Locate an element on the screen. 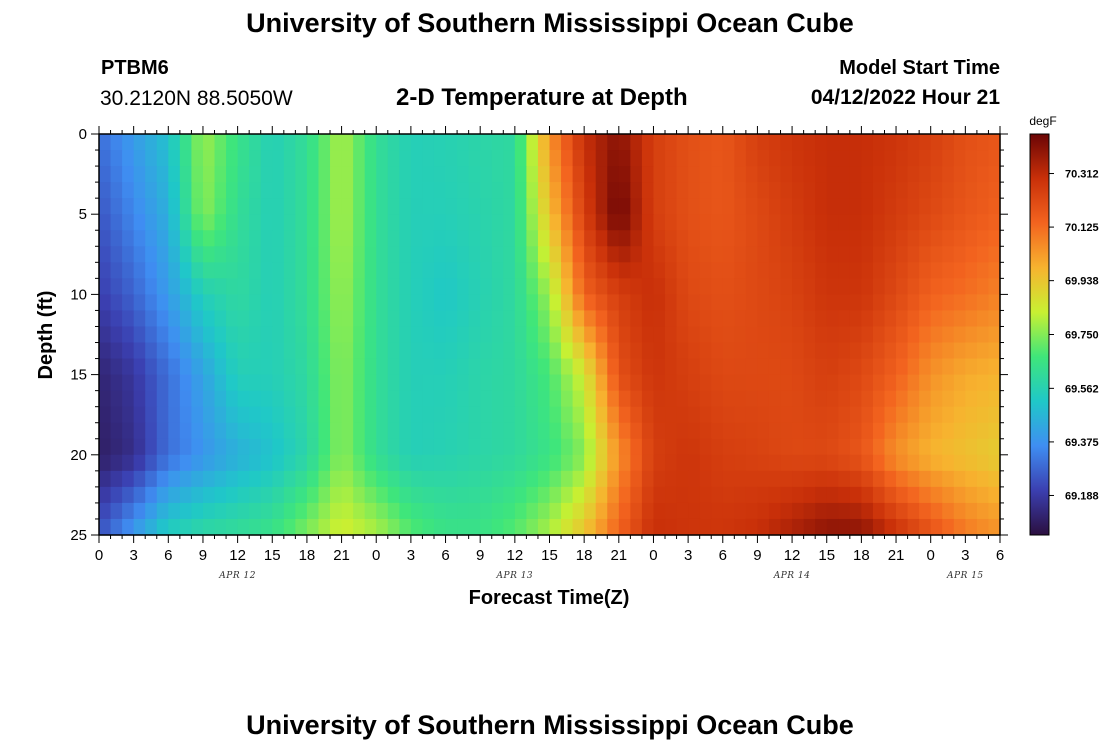 The width and height of the screenshot is (1100, 750). x-tick-label: 12 is located at coordinates (515, 555).